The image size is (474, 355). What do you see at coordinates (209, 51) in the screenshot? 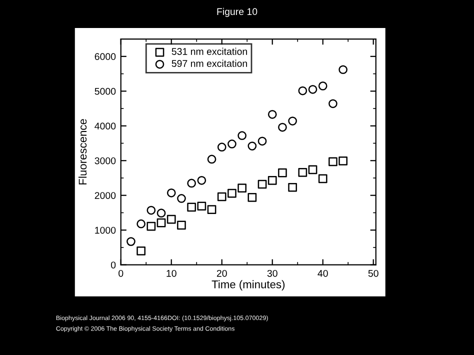
I see `legend-label: 531 nm excitation` at bounding box center [209, 51].